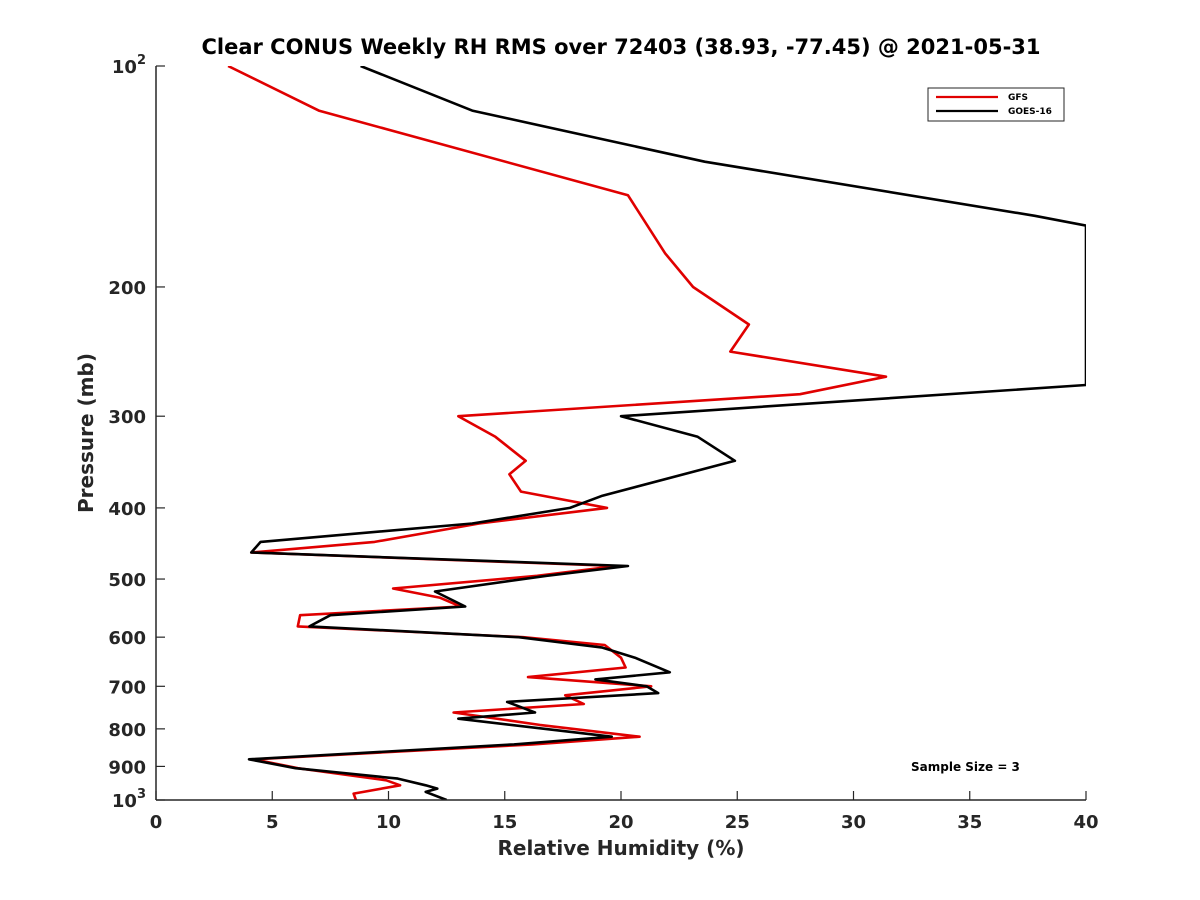 The height and width of the screenshot is (900, 1200). Describe the element at coordinates (853, 822) in the screenshot. I see `x-tick-label: 30` at that location.